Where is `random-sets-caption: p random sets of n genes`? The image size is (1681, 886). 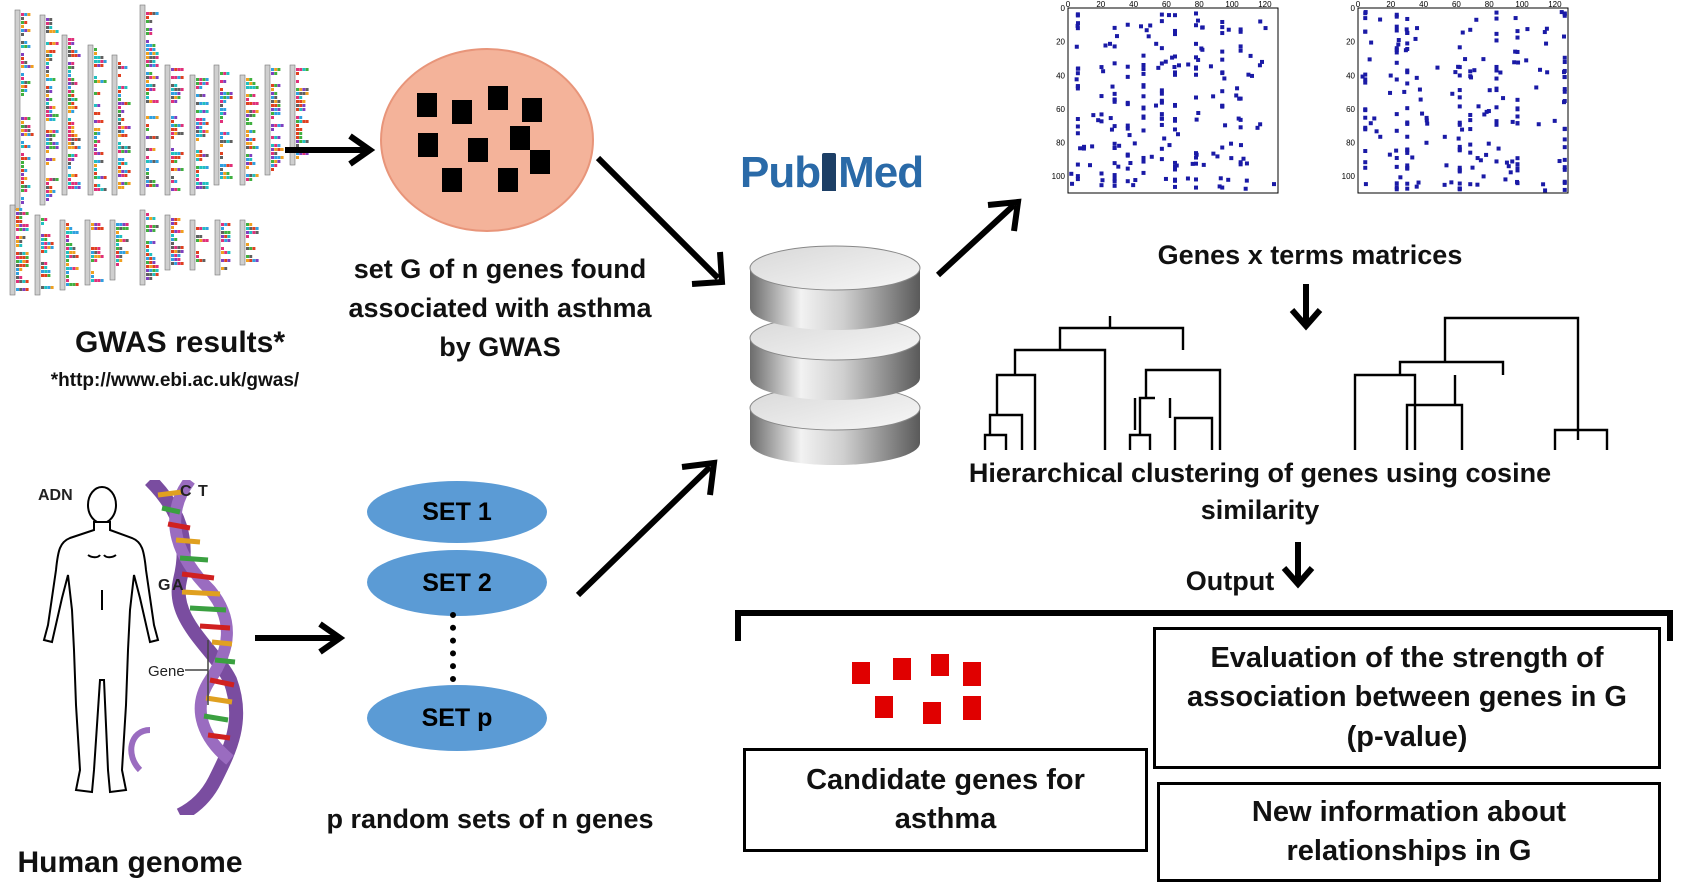 random-sets-caption: p random sets of n genes is located at coordinates (490, 819).